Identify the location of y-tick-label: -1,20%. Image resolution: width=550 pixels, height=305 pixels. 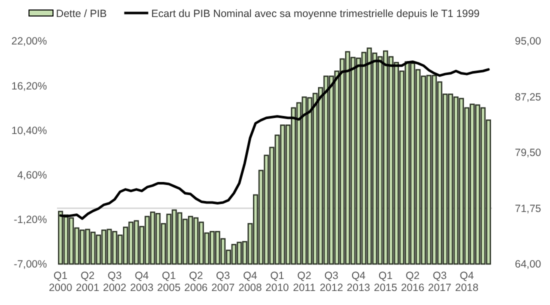
(30, 220).